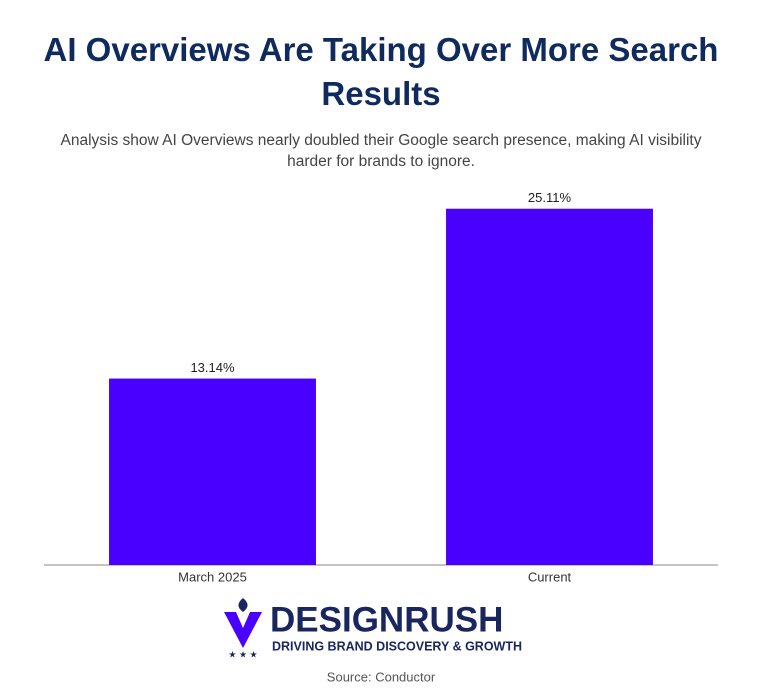 The image size is (762, 700). Describe the element at coordinates (381, 676) in the screenshot. I see `source: Source: Conductor` at that location.